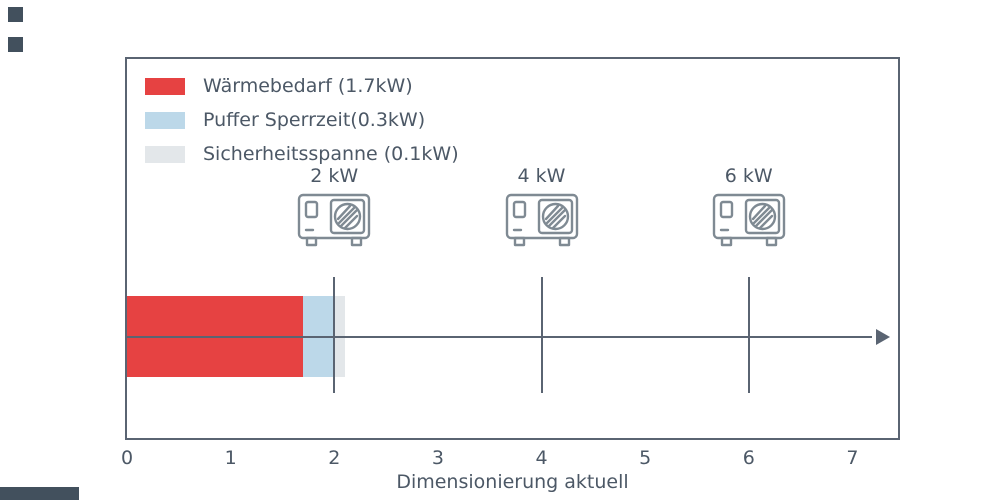  I want to click on x-tick-6: 6, so click(748, 458).